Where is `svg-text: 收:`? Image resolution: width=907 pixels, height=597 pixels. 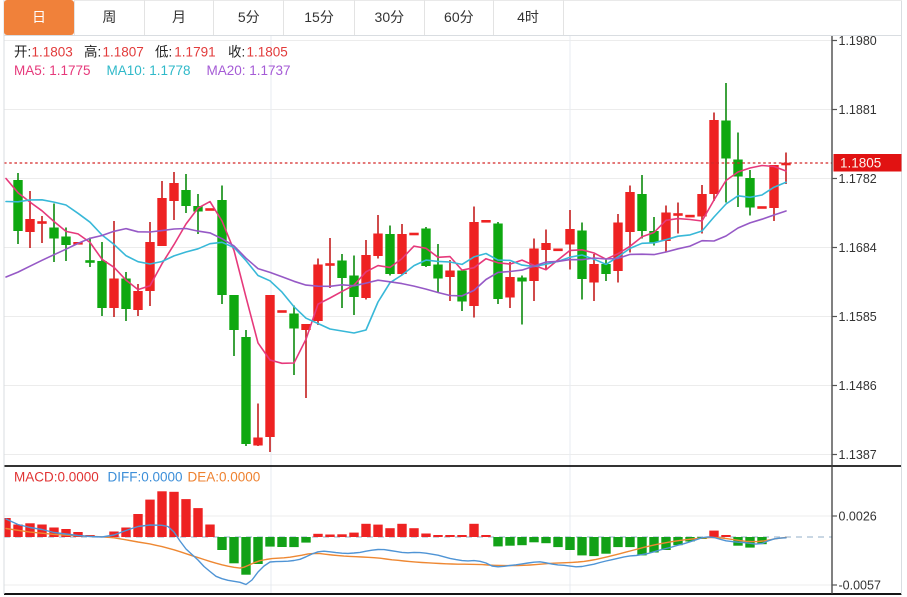
svg-text: 收: is located at coordinates (236, 52).